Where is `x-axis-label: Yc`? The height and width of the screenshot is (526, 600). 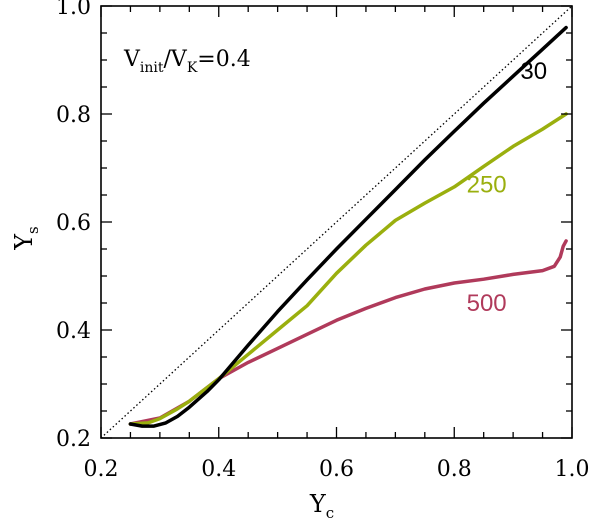 x-axis-label: Yc is located at coordinates (321, 506).